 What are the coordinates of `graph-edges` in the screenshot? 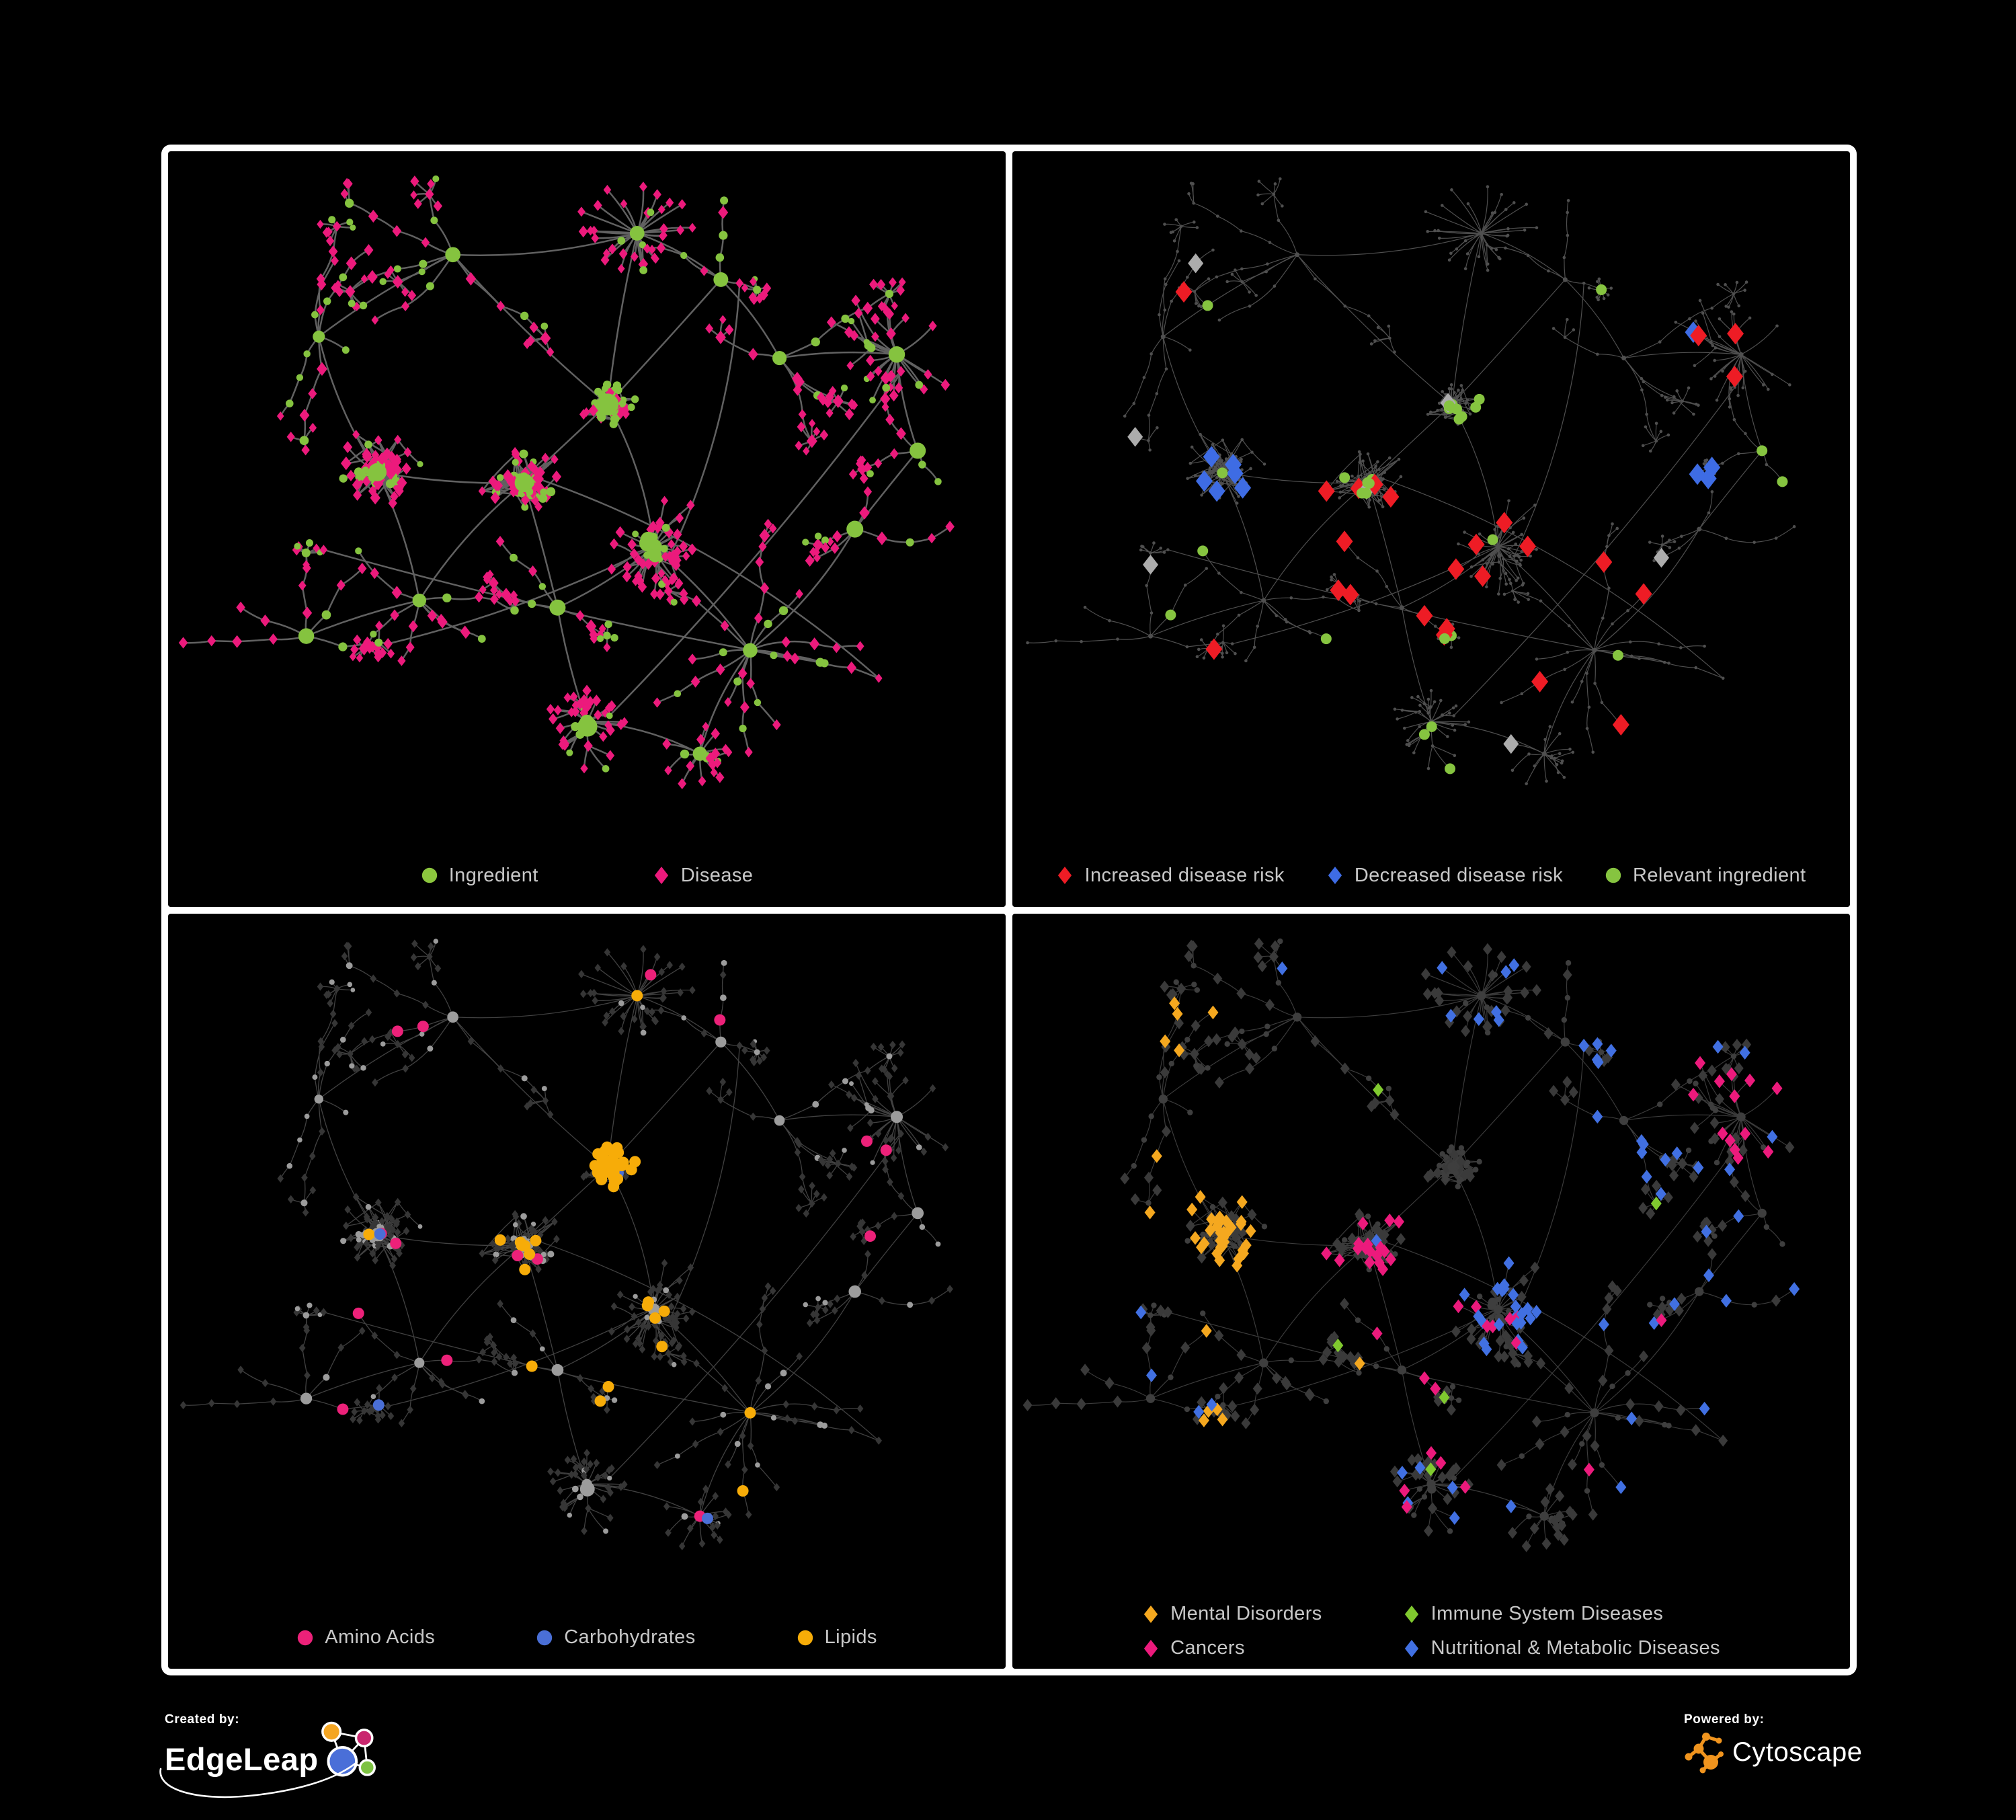 It's located at (567, 481).